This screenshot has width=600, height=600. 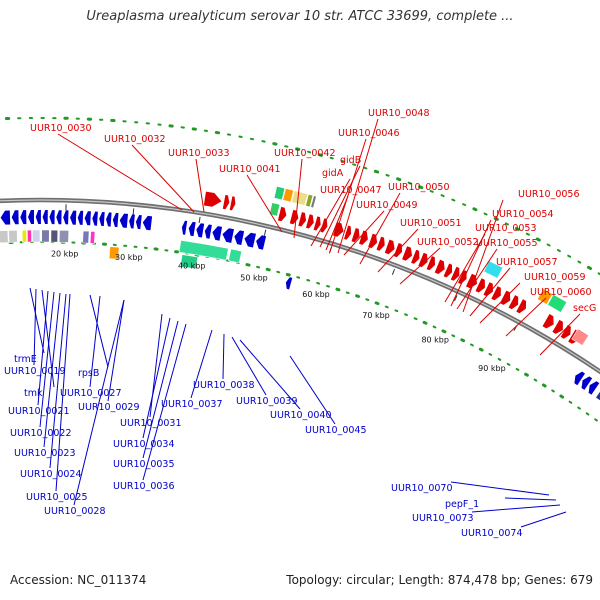 I want to click on gene-label-forward: UUR10_0052, so click(x=448, y=242).